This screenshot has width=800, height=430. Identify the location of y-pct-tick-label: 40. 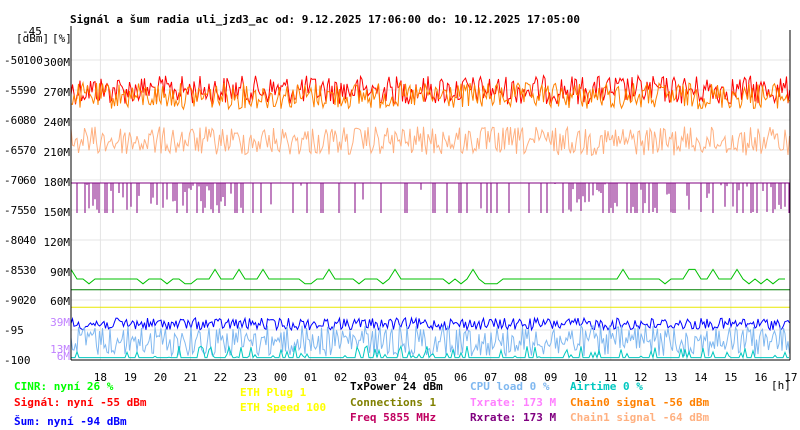
(29, 240).